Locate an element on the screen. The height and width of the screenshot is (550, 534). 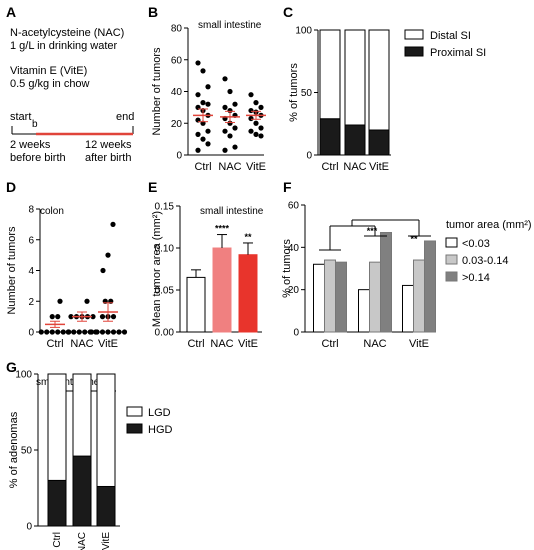
timeline-left-caption-1: 2 weeks is located at coordinates (30, 145).